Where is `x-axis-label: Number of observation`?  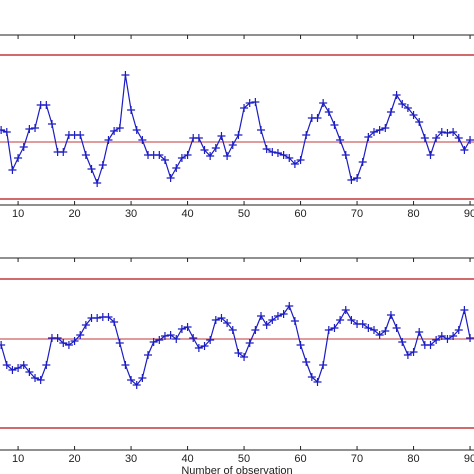
x-axis-label: Number of observation is located at coordinates (236, 469).